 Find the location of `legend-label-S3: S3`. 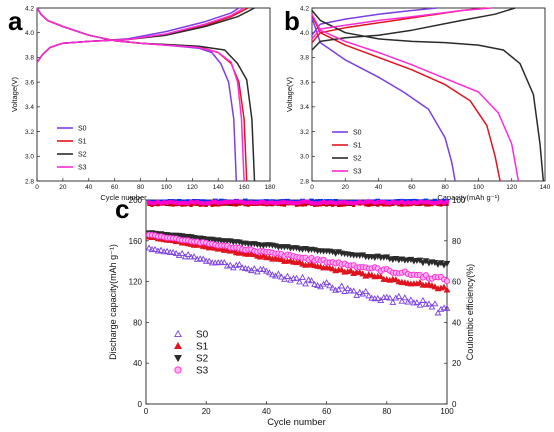

legend-label-S3: S3 is located at coordinates (82, 168).